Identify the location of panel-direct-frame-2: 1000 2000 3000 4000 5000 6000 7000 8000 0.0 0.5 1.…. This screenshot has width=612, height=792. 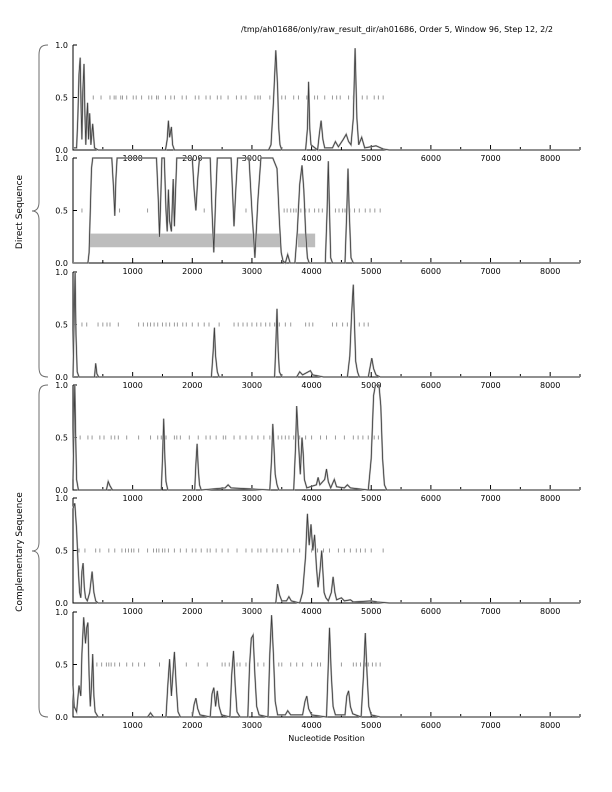
(318, 215).